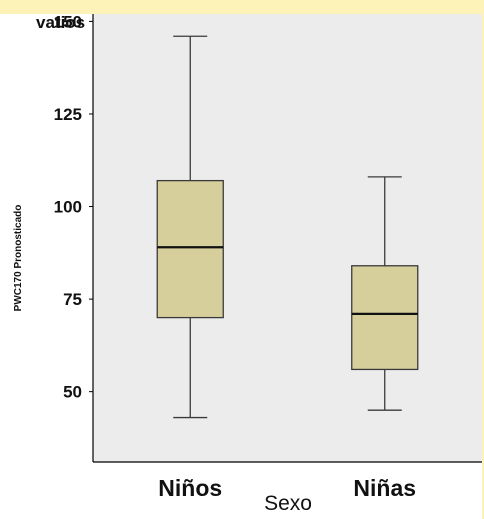 The image size is (484, 519). I want to click on y-tick-label: 125, so click(68, 114).